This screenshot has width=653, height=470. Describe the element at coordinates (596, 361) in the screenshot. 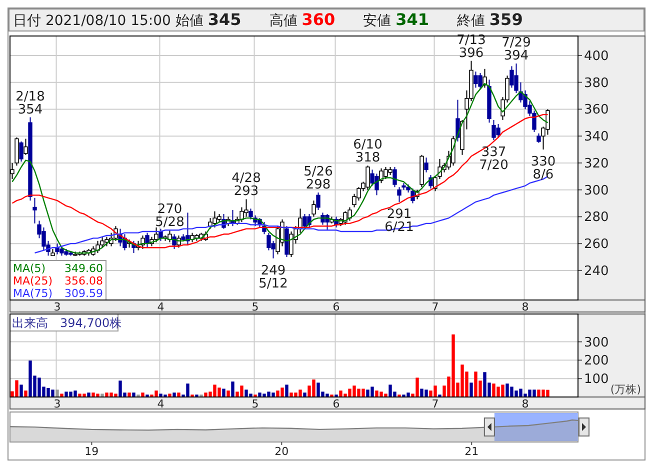

I see `y-tick-label: 200` at that location.